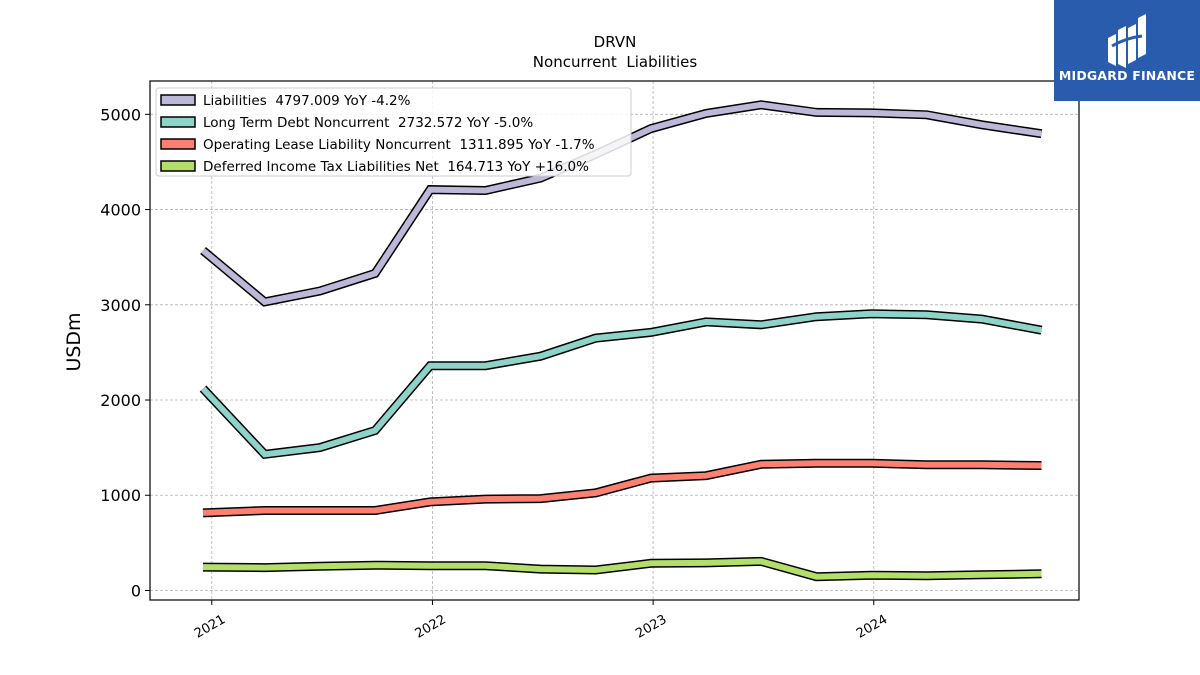 This screenshot has width=1200, height=675. I want to click on y-tick-label: 0, so click(136, 590).